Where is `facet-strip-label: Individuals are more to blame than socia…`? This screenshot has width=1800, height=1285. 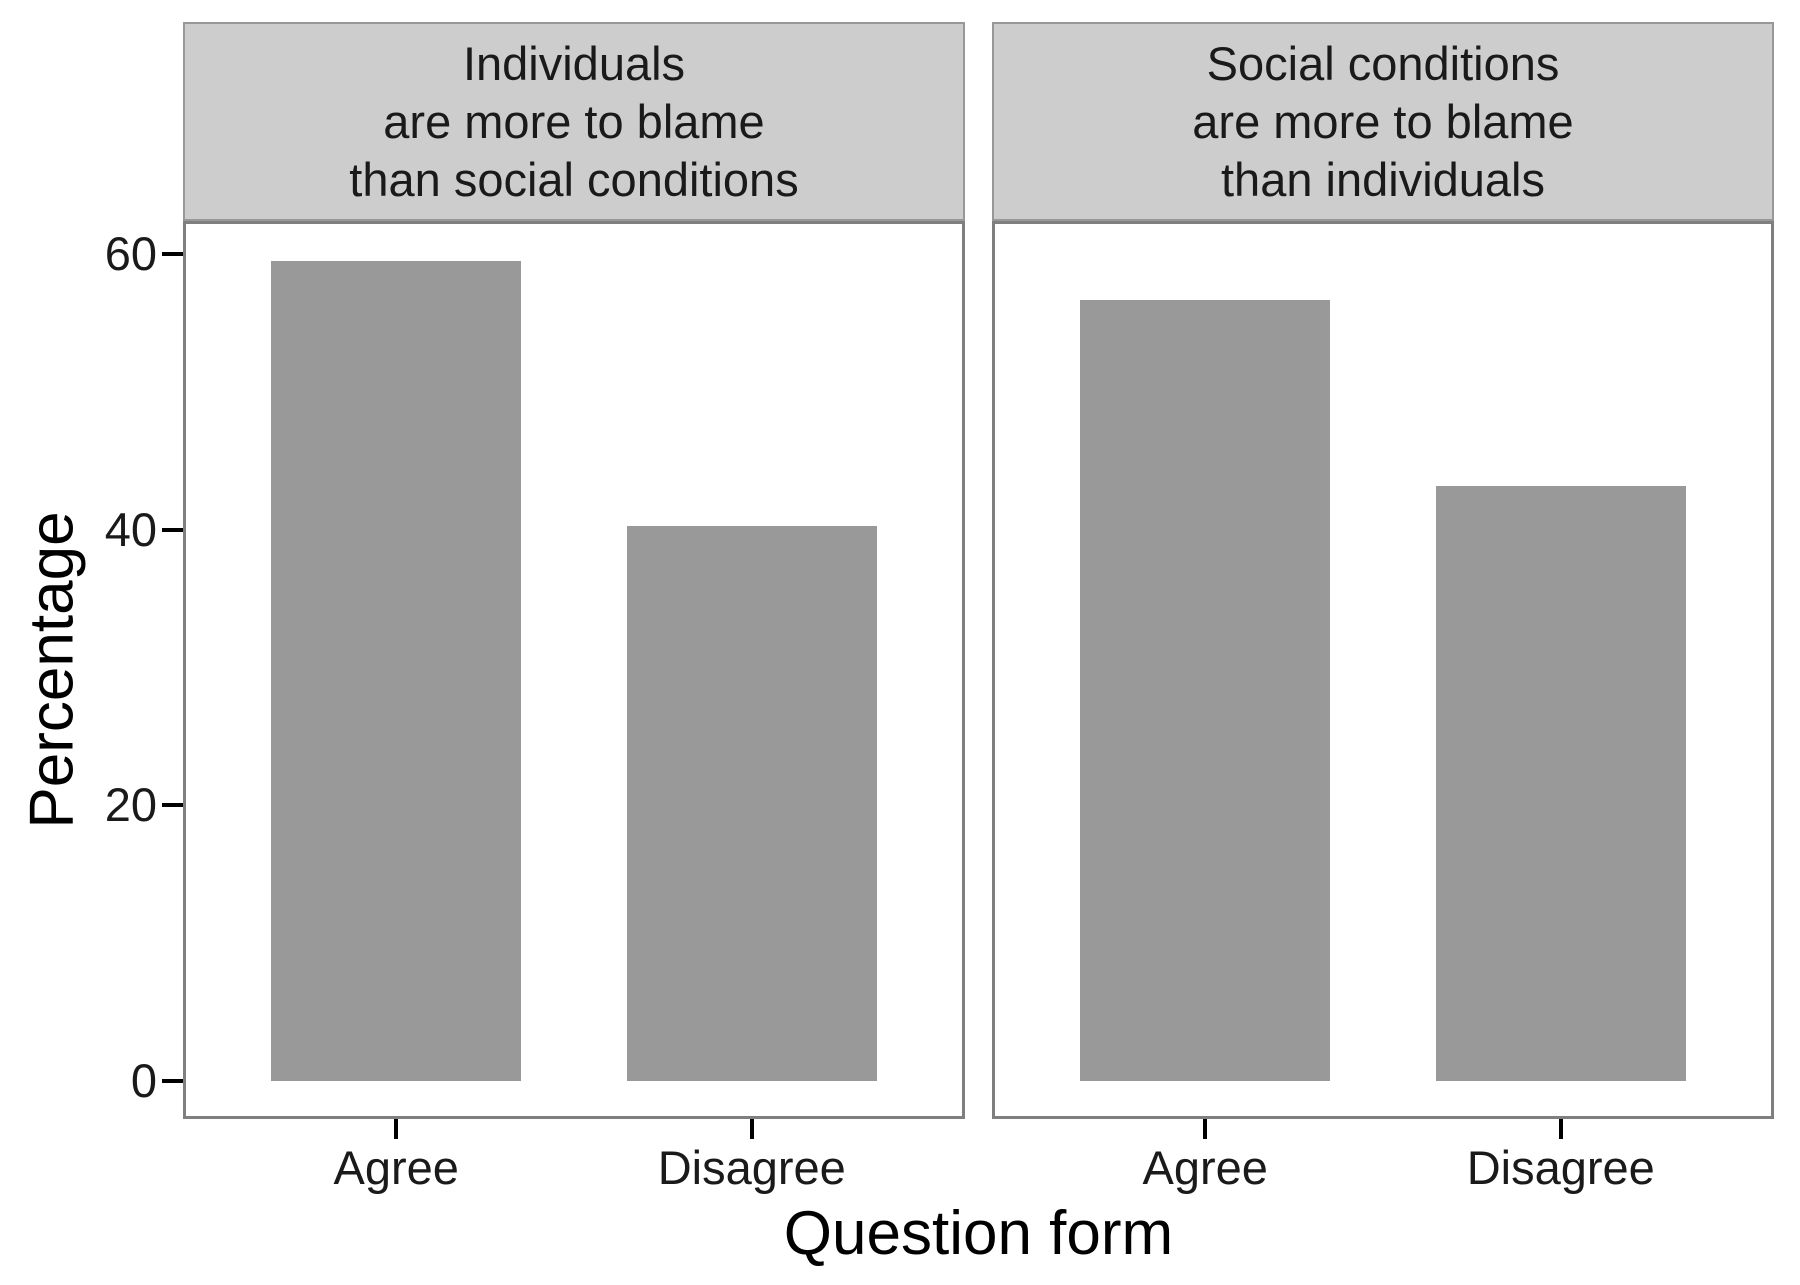
facet-strip-label: Individuals are more to blame than socia… is located at coordinates (574, 121).